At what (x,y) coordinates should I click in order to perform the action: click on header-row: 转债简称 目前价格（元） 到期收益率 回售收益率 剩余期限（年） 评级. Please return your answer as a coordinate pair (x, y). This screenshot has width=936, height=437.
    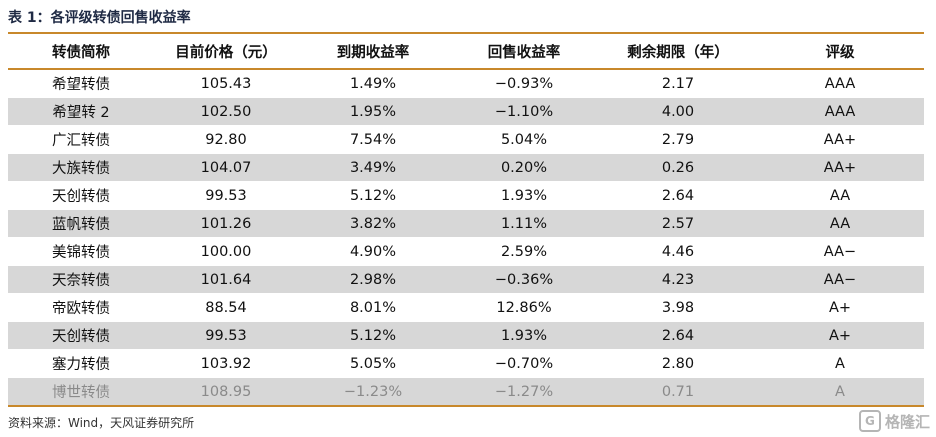
    Looking at the image, I should click on (466, 52).